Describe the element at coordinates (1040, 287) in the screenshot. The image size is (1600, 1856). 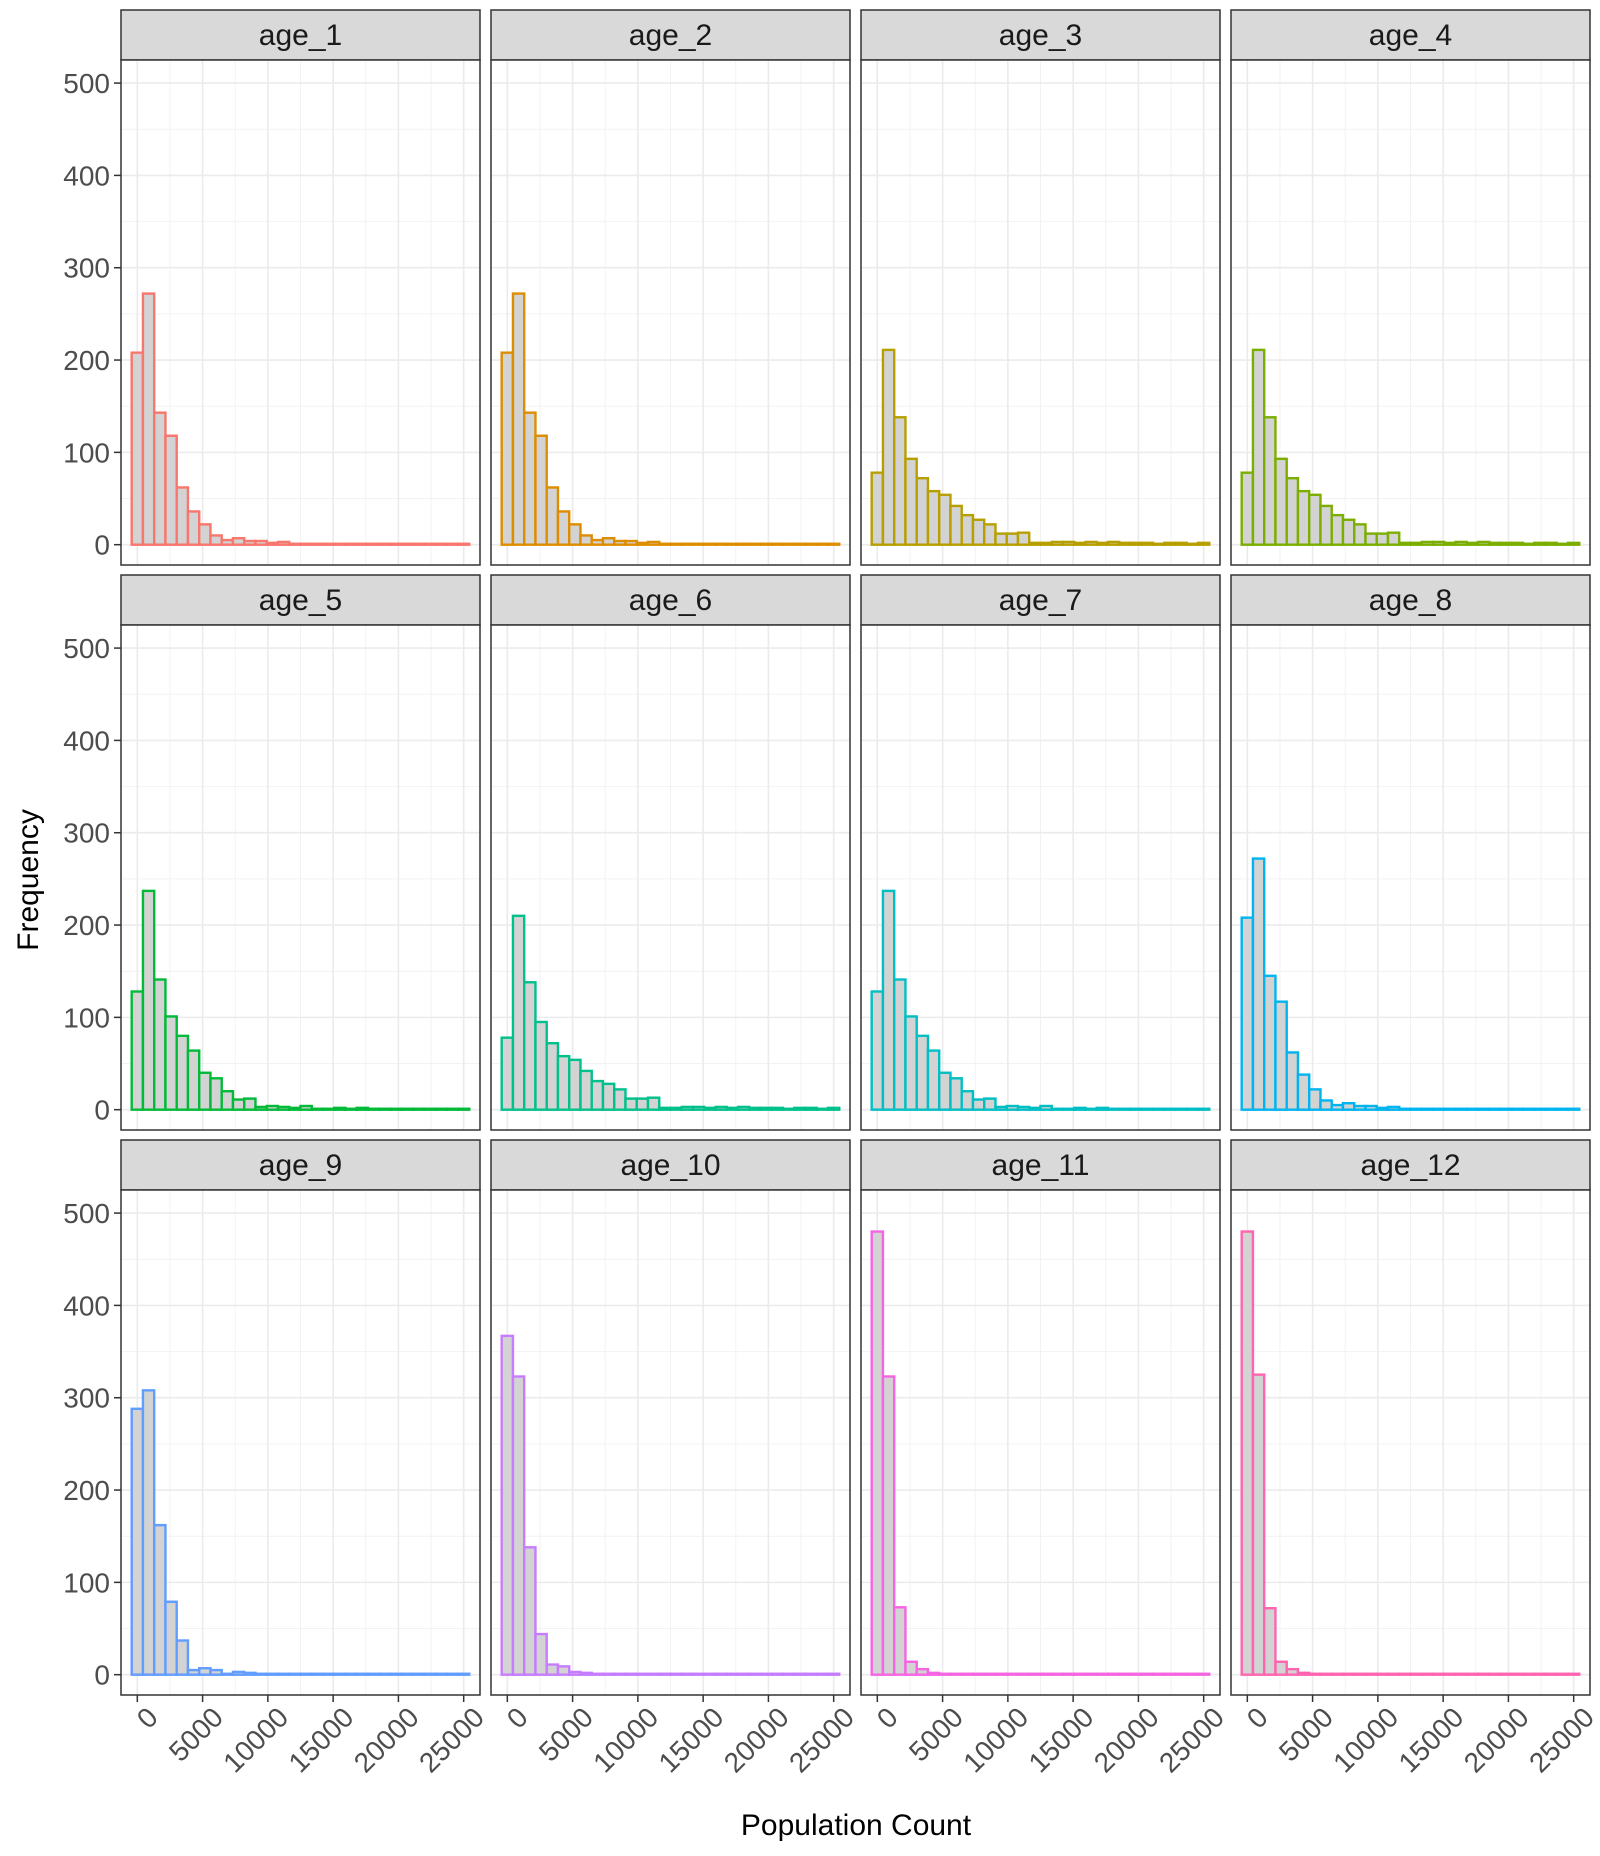
I see `facet-panel-age_3: age_3` at that location.